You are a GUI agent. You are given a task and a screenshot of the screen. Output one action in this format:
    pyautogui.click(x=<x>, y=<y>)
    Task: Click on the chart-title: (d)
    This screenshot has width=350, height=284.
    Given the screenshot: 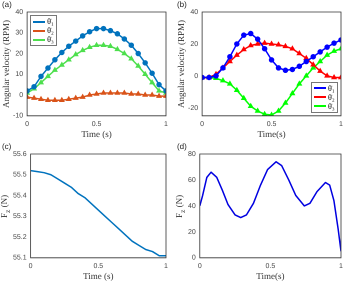 What is the action you would take?
    pyautogui.click(x=182, y=146)
    